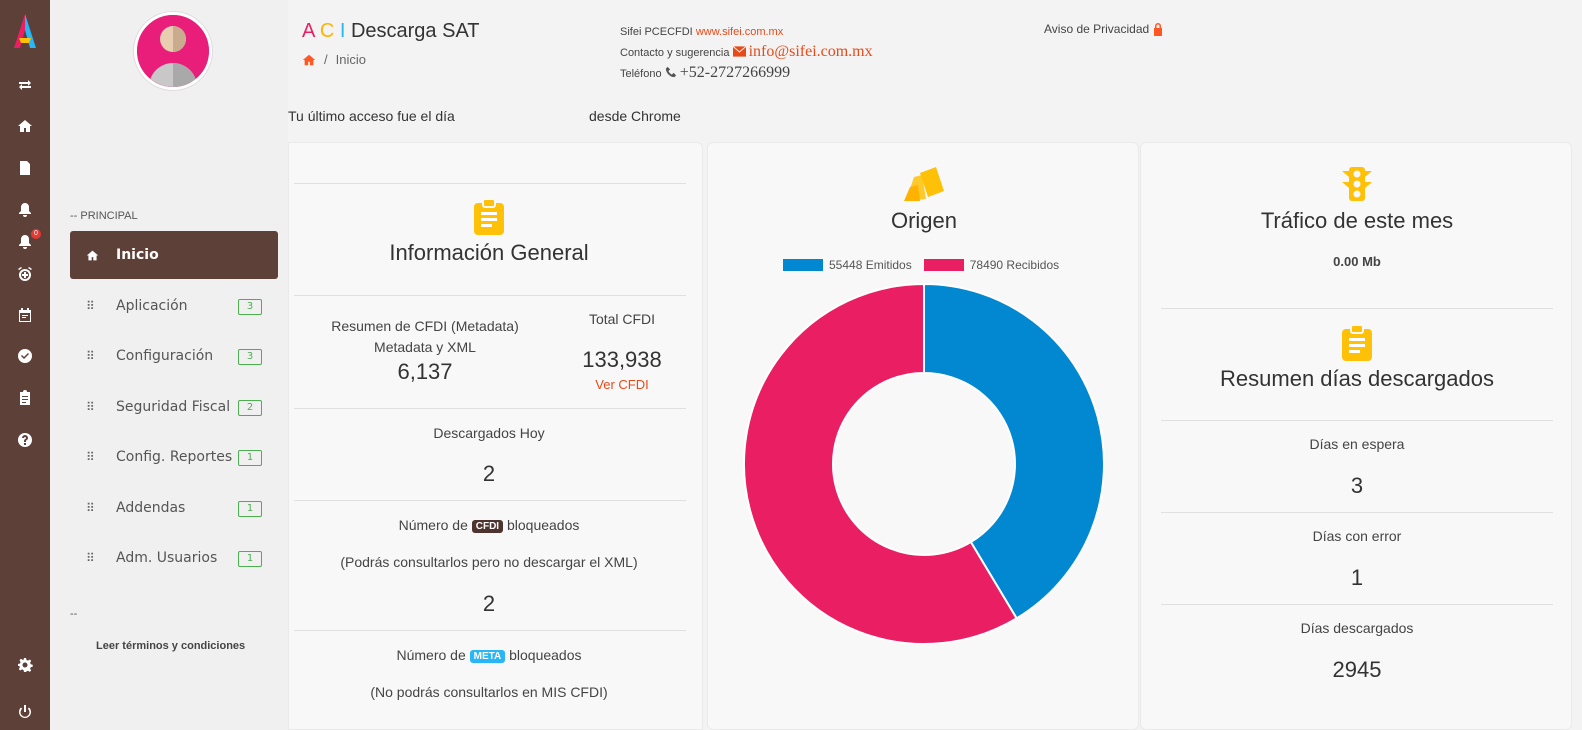 The image size is (1582, 730). I want to click on sidebar-item-label: Adm. Usuarios, so click(167, 558).